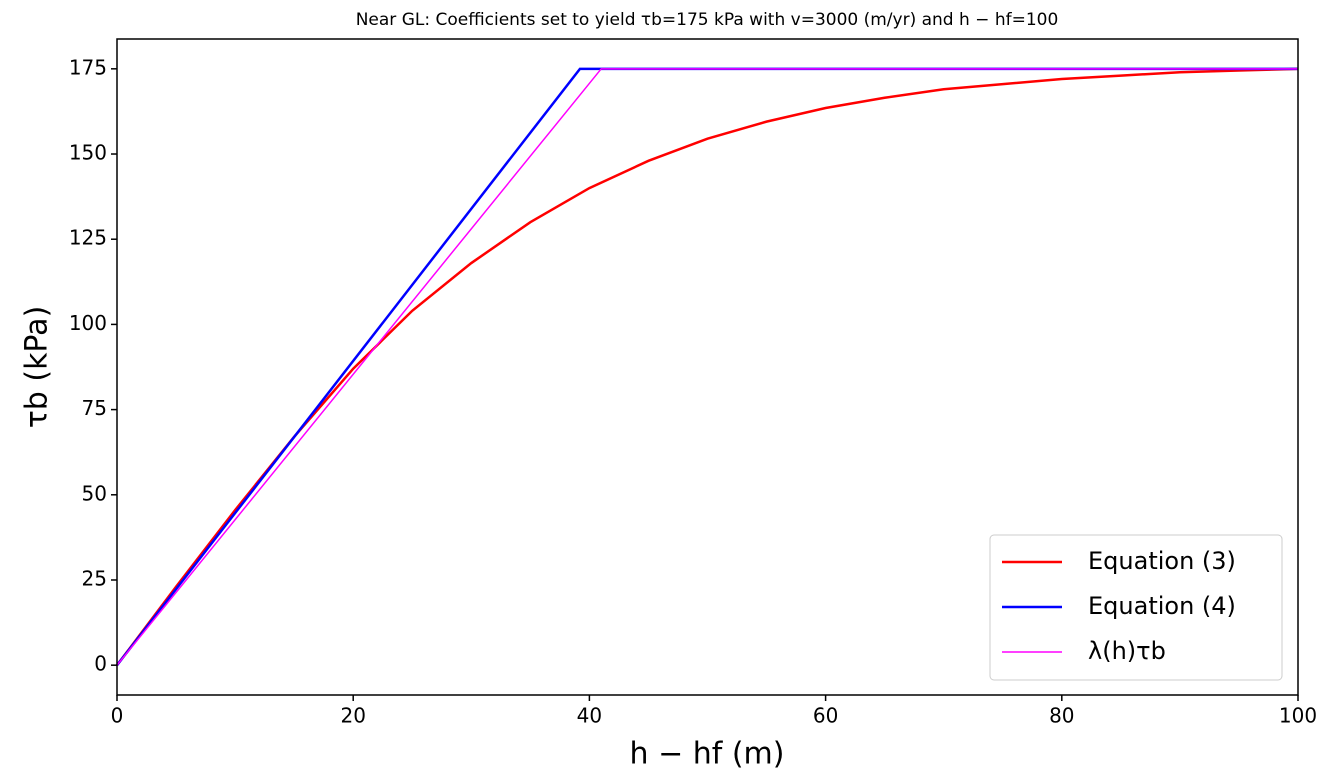  I want to click on y-tick-label: 50, so click(94, 493).